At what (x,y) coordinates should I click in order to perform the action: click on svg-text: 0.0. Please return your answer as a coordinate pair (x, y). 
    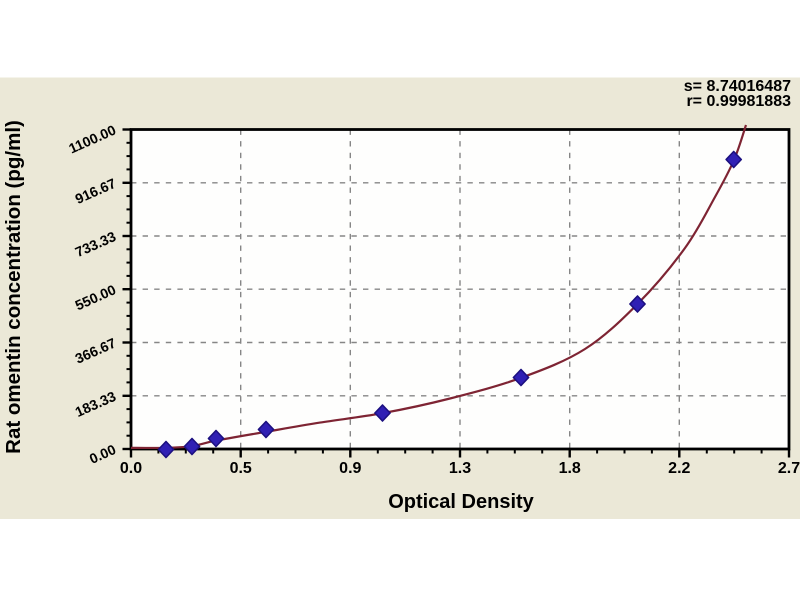
    Looking at the image, I should click on (131, 468).